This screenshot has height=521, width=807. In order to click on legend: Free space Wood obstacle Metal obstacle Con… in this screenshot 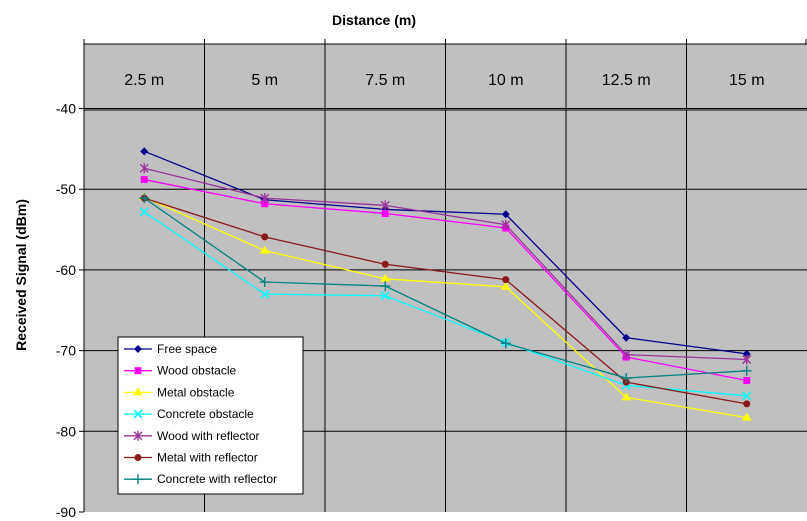, I will do `click(210, 415)`.